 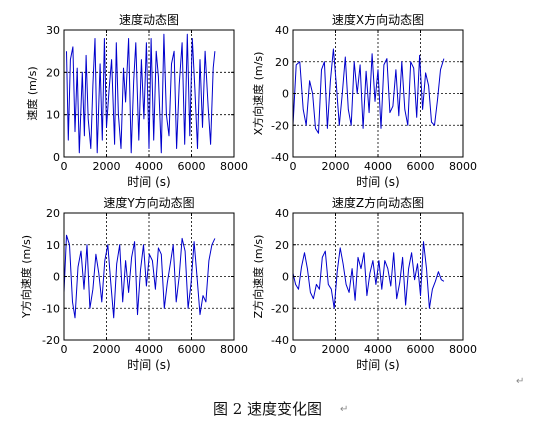 I want to click on y-axis-label: X方向速度 (m/s), so click(x=258, y=94).